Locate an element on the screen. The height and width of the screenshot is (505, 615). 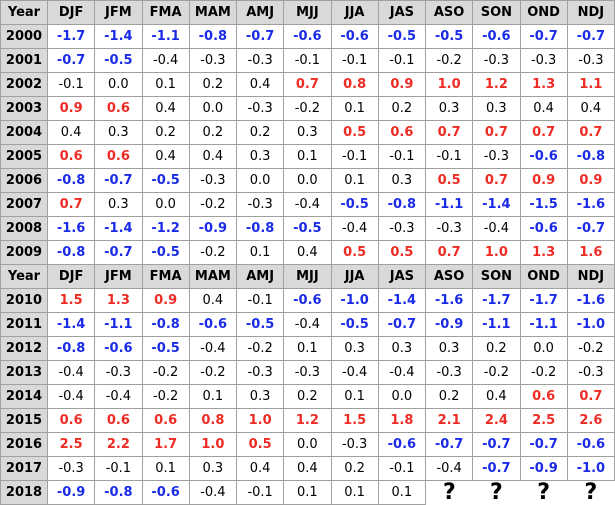
anomaly-cell: 0.0 is located at coordinates (165, 204).